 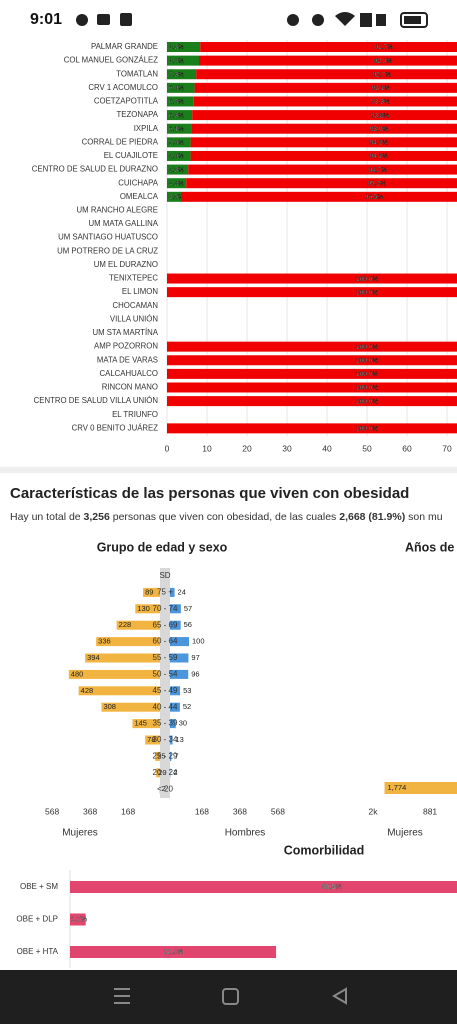 What do you see at coordinates (124, 223) in the screenshot?
I see `category-label: UM MATA GALLINA` at bounding box center [124, 223].